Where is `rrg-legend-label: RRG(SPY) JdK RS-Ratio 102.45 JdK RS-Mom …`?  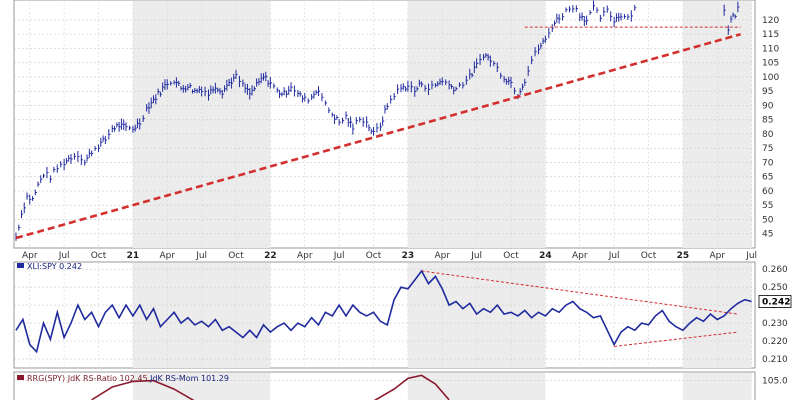 rrg-legend-label: RRG(SPY) JdK RS-Ratio 102.45 JdK RS-Mom … is located at coordinates (128, 378).